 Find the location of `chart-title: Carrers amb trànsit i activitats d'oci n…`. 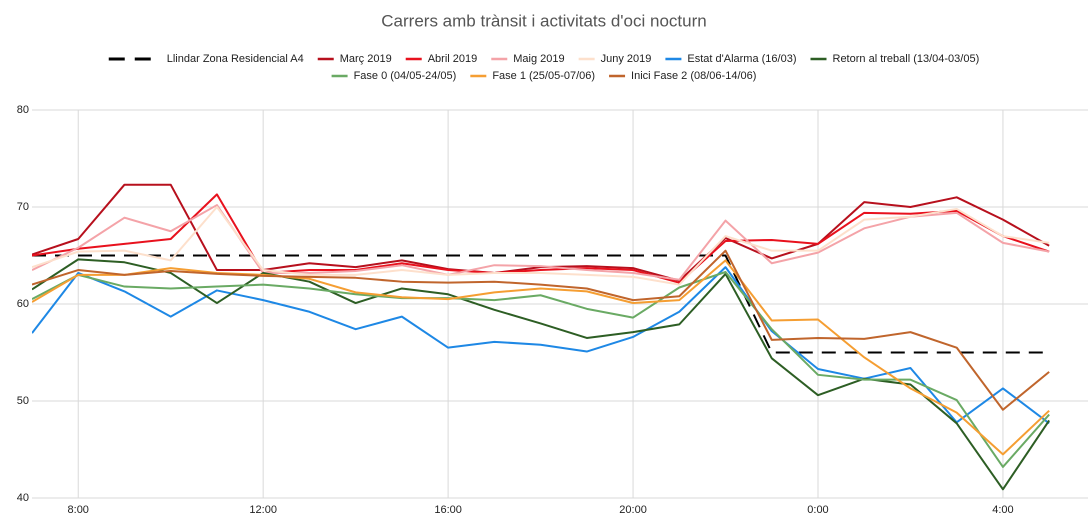

chart-title: Carrers amb trànsit i activitats d'oci n… is located at coordinates (543, 20).